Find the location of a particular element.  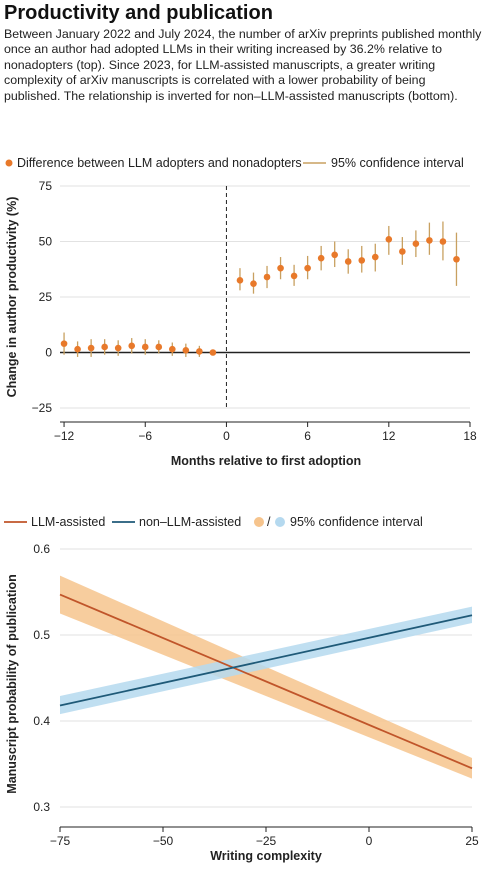

x-tick-label: 6 is located at coordinates (307, 436).